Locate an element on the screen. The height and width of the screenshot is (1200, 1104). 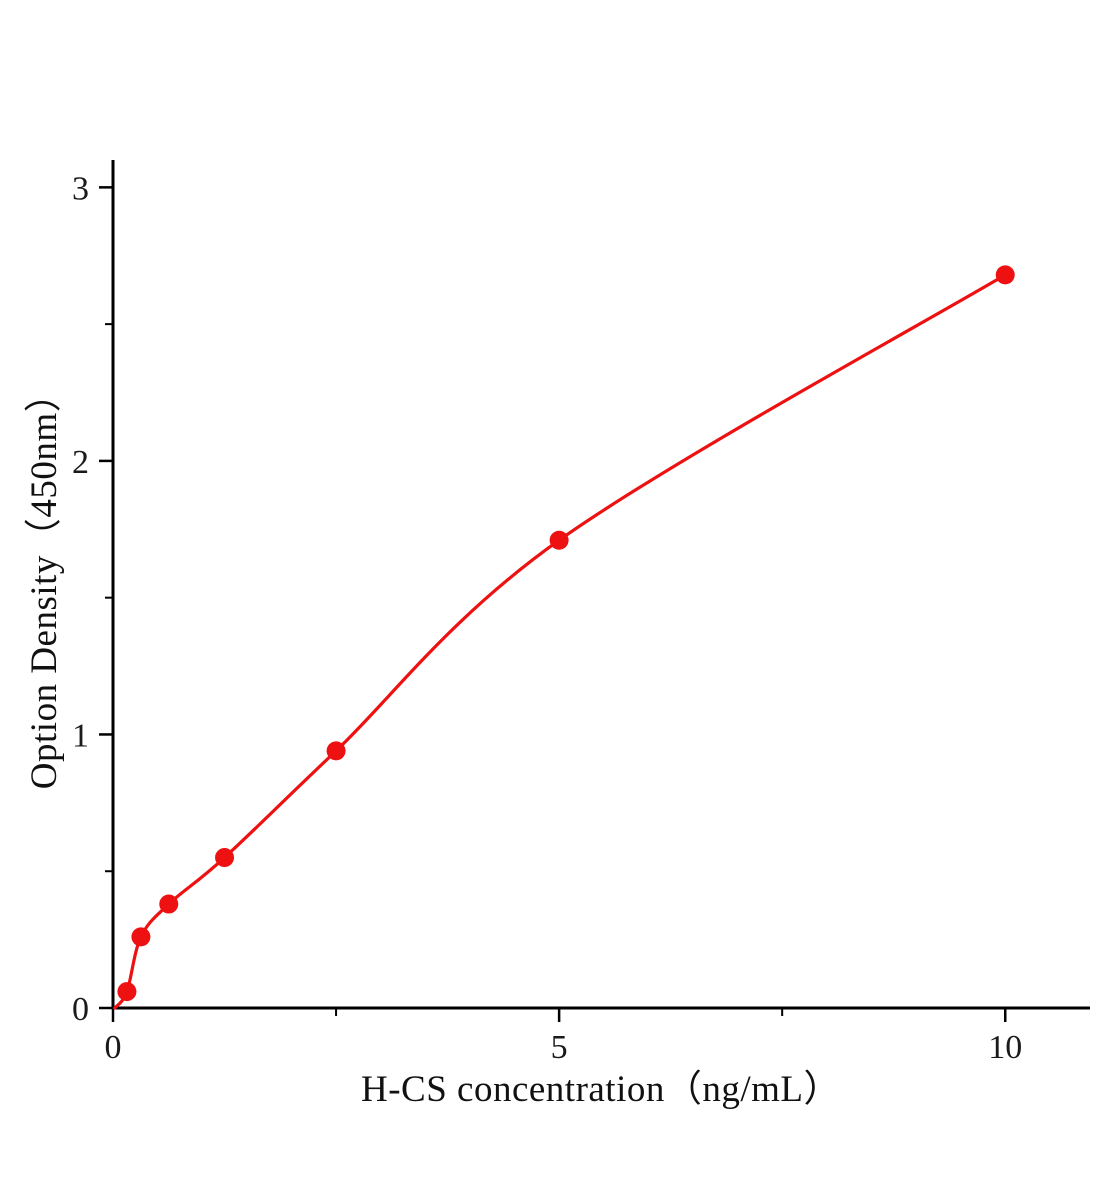
x-tick-label: 10 is located at coordinates (1005, 1047).